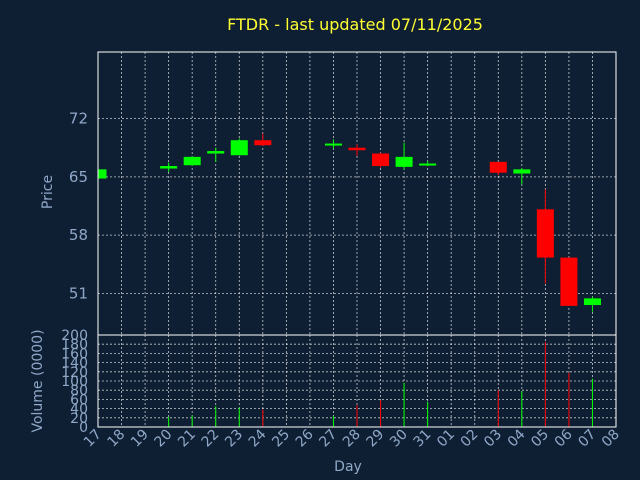 This screenshot has width=640, height=480. Describe the element at coordinates (79, 391) in the screenshot. I see `volume-tick-label: 80` at that location.